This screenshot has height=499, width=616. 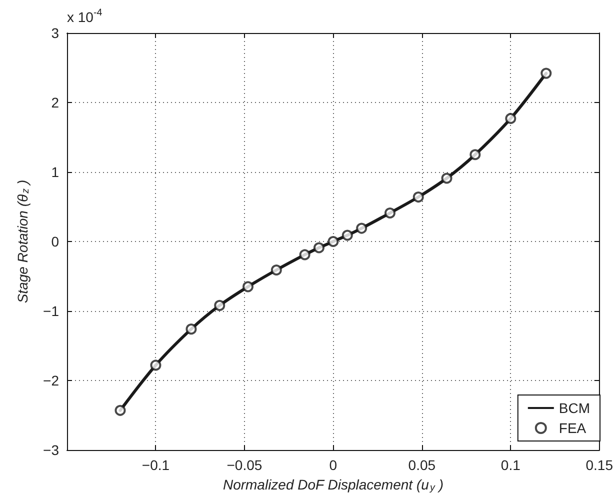 What do you see at coordinates (23, 242) in the screenshot?
I see `y-axis-title: Stage Rotation (θz)` at bounding box center [23, 242].